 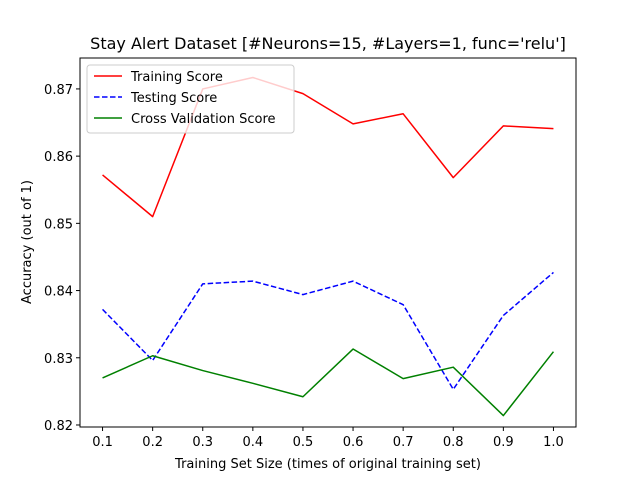 I want to click on testing-score-legend-label: Testing Score, so click(x=173, y=98).